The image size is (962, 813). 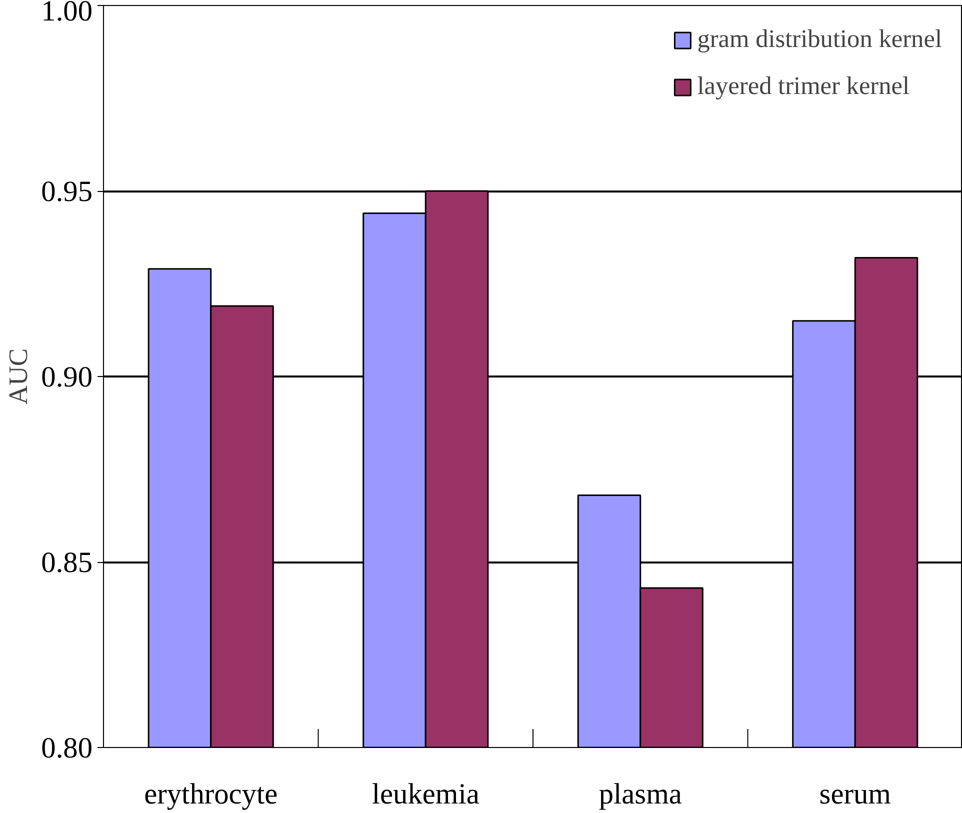 I want to click on x-tick-label: erythrocyte, so click(x=211, y=794).